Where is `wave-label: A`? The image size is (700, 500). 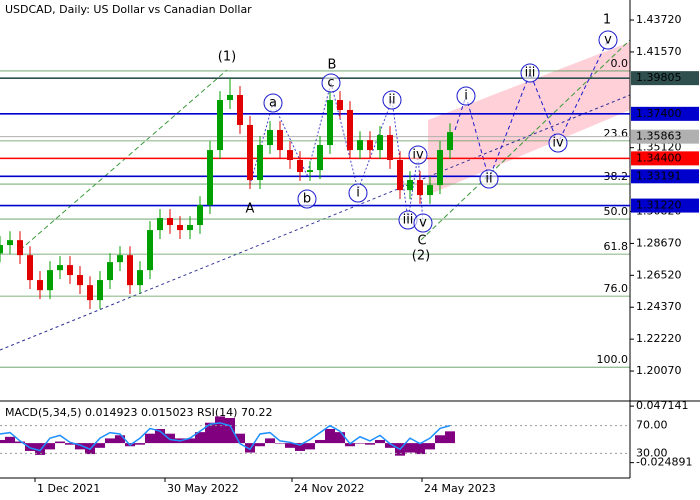 wave-label: A is located at coordinates (250, 209).